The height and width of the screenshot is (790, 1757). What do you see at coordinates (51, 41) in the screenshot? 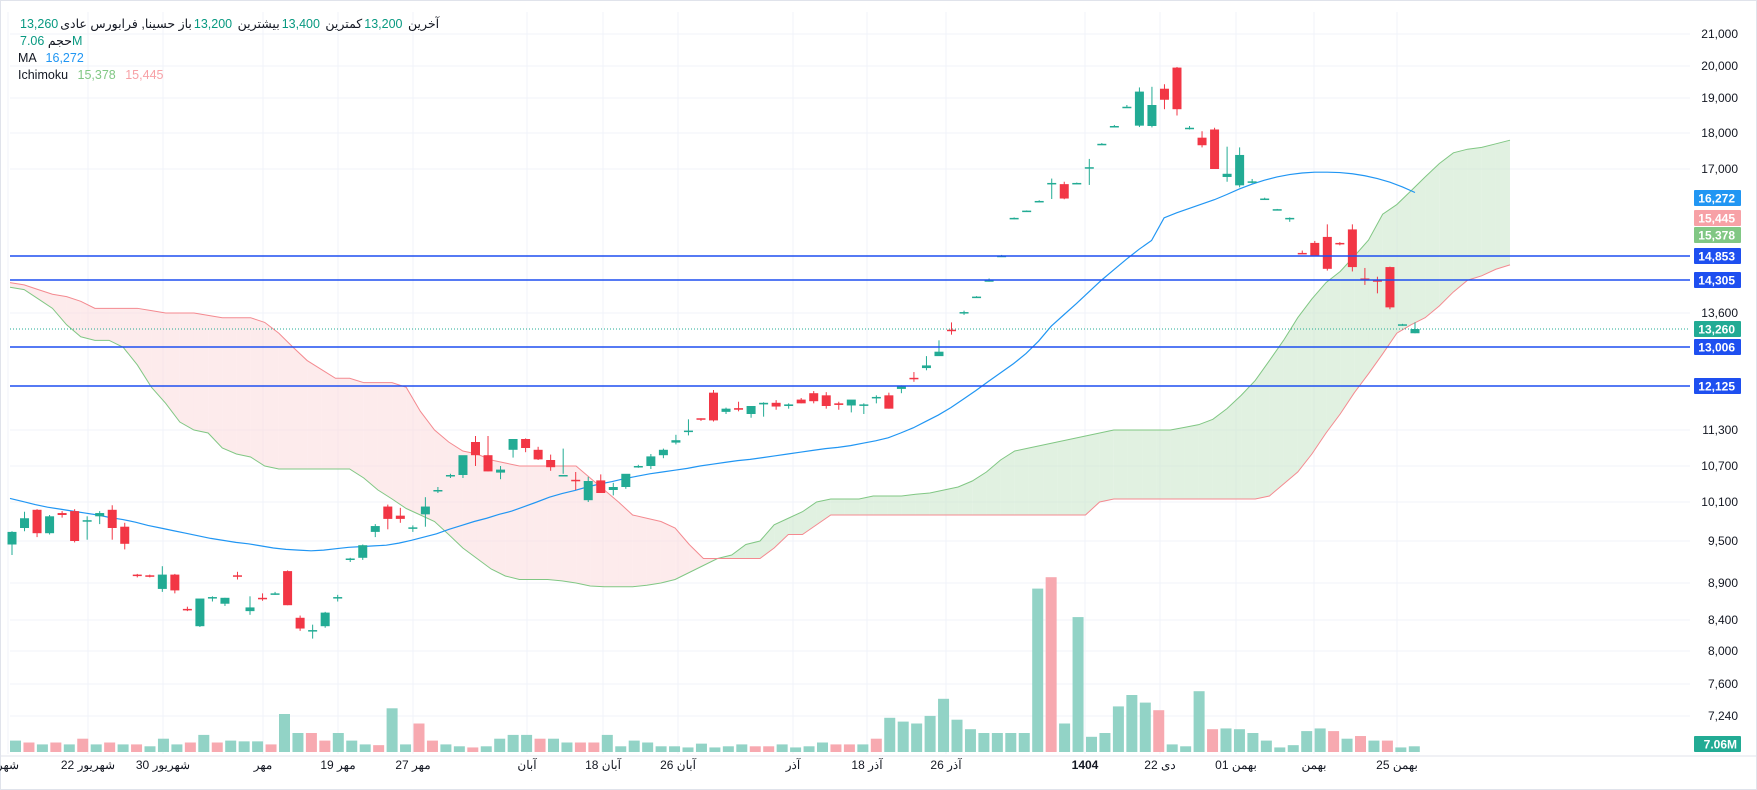
I see `volume-value: 7.06M` at bounding box center [51, 41].